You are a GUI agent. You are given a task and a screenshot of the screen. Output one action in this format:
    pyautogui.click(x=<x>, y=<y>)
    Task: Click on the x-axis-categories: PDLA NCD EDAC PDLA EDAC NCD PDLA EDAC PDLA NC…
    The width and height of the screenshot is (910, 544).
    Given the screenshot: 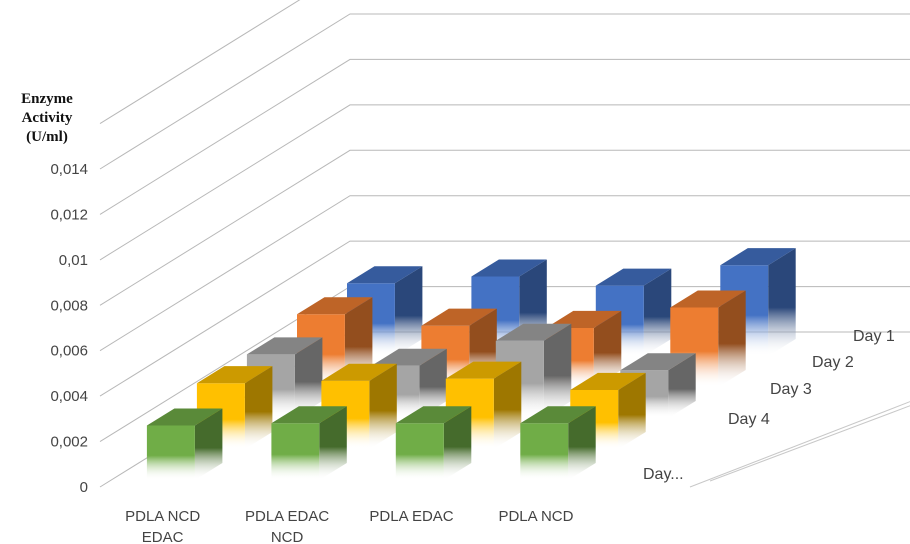 What is the action you would take?
    pyautogui.click(x=349, y=526)
    